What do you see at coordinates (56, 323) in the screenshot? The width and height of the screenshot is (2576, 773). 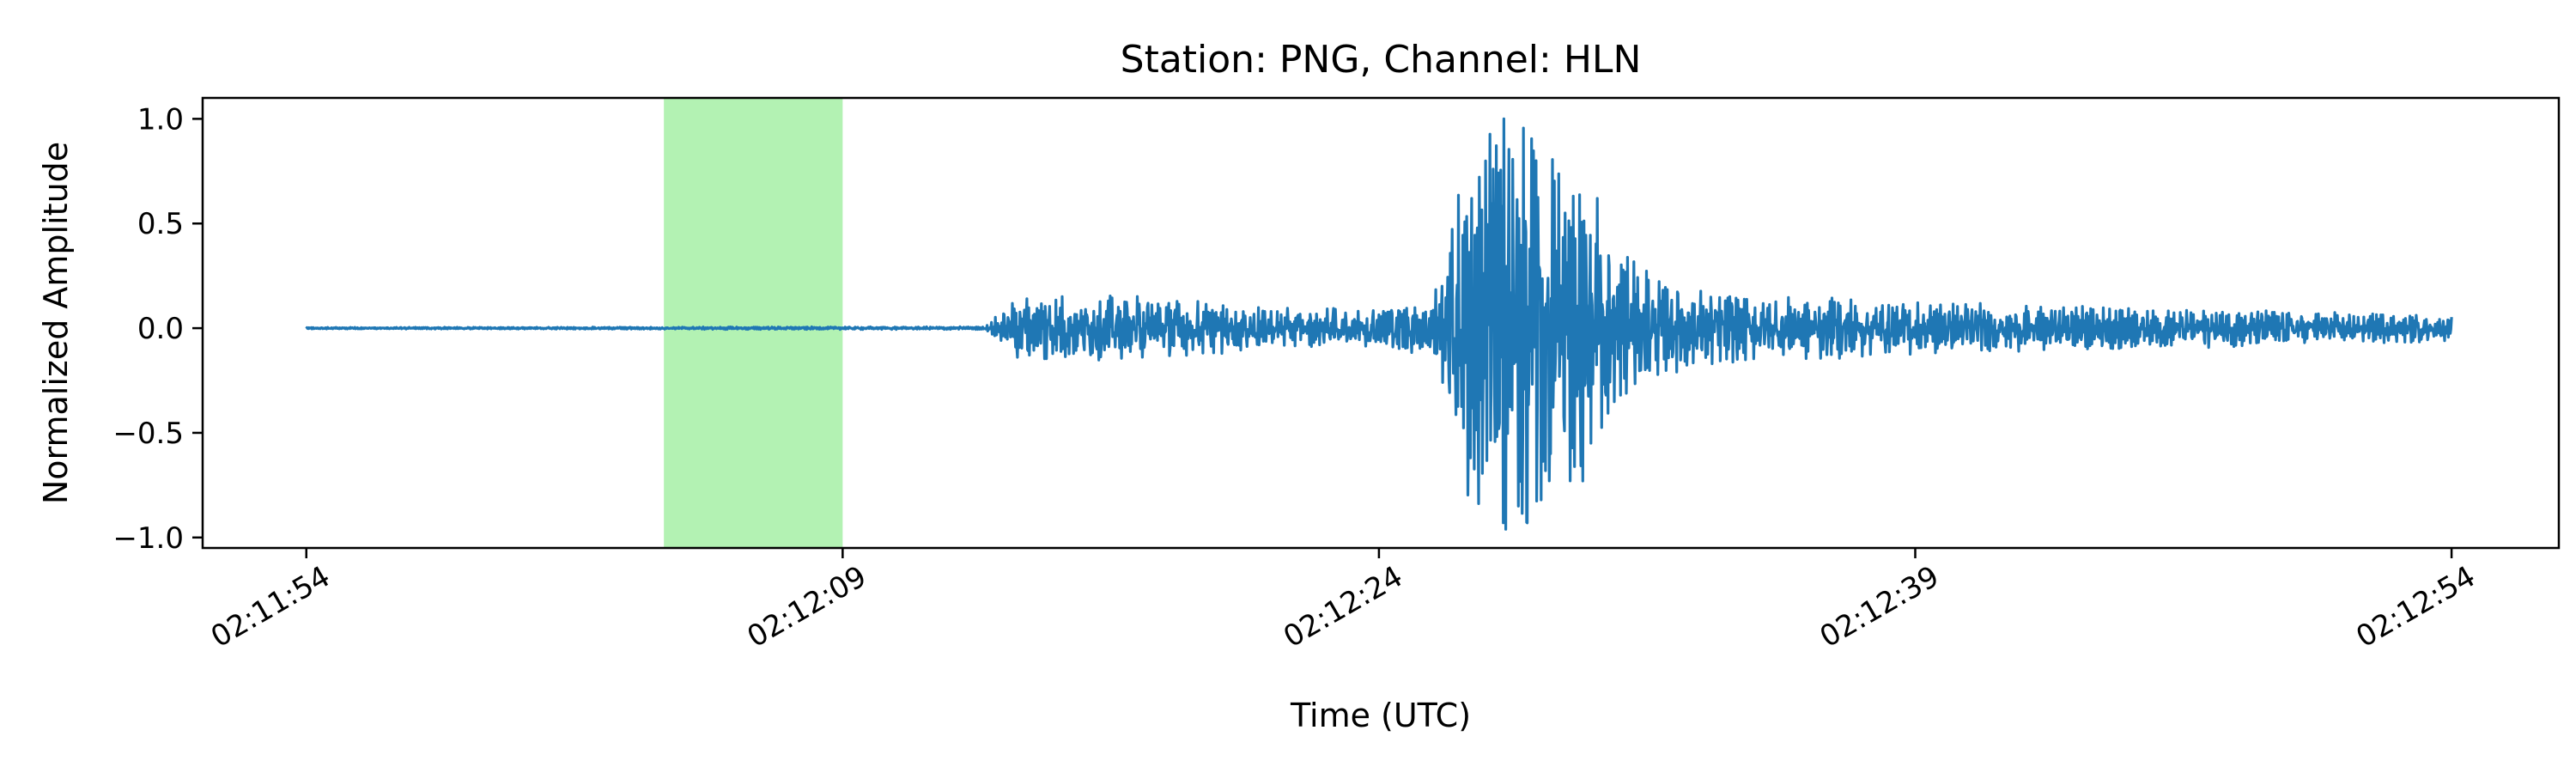 I see `y-axis-label: Normalized Amplitude` at bounding box center [56, 323].